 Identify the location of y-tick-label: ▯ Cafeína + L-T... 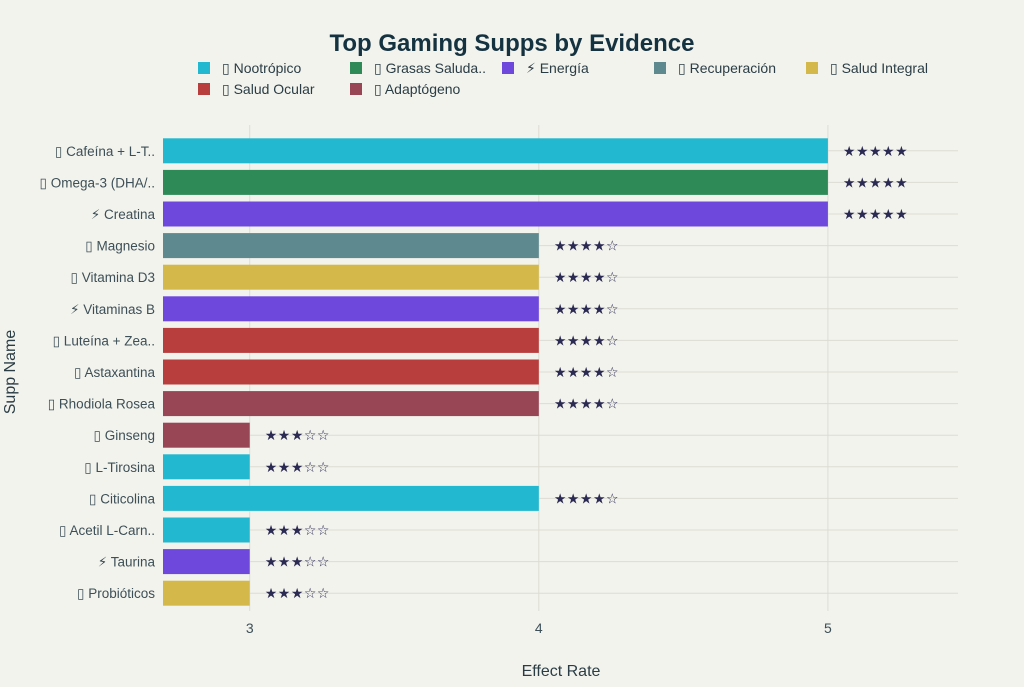
(105, 151).